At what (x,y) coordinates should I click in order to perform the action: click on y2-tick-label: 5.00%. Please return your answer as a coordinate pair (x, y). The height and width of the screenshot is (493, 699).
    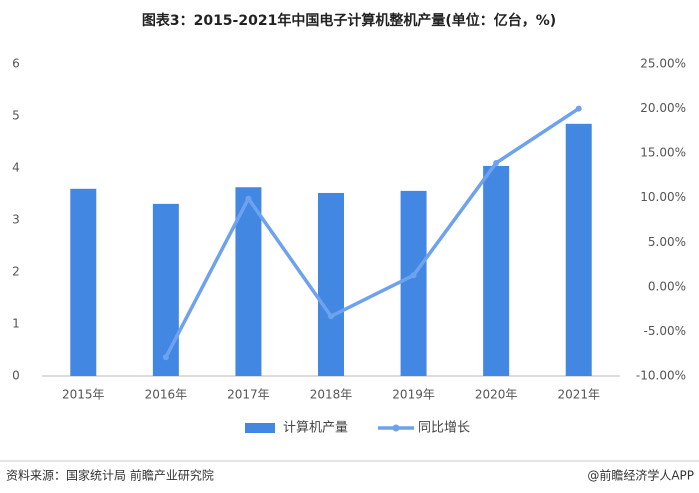
    Looking at the image, I should click on (667, 242).